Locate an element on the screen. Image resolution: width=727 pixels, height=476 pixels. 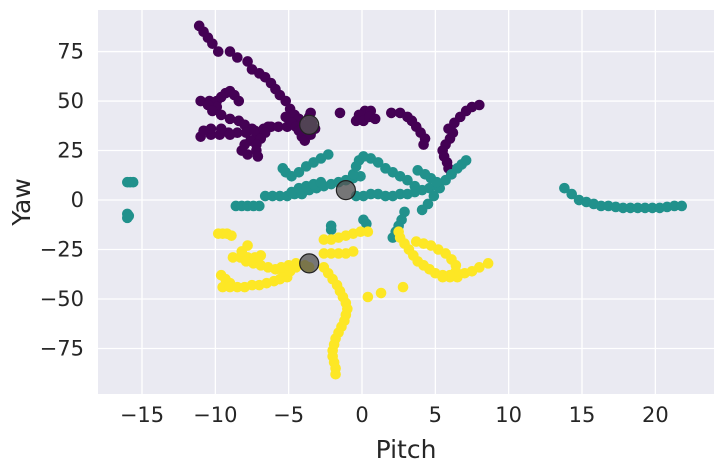
y-tick-label: −75 is located at coordinates (62, 348).